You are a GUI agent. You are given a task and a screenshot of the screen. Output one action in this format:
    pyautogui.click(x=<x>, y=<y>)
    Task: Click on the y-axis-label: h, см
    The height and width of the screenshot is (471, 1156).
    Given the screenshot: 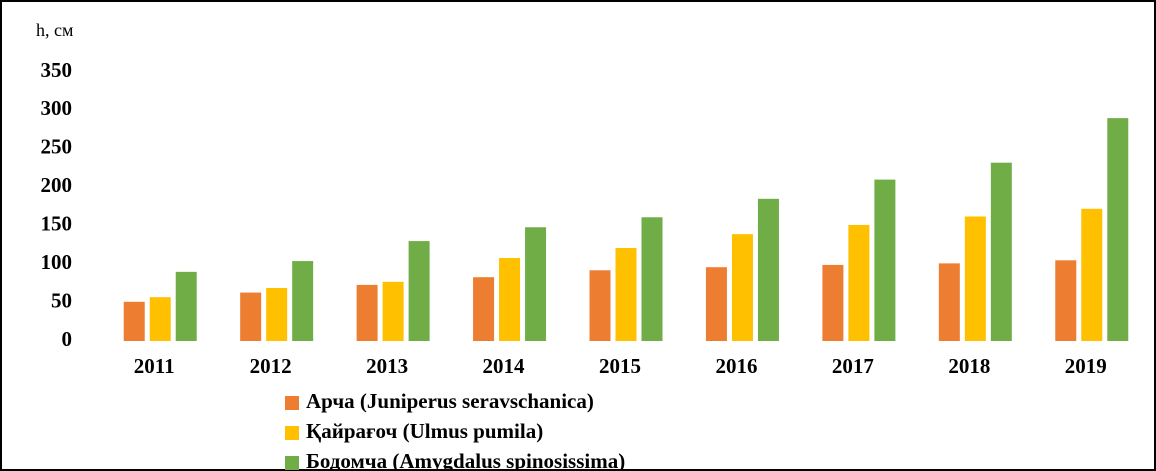 What is the action you would take?
    pyautogui.click(x=54, y=30)
    